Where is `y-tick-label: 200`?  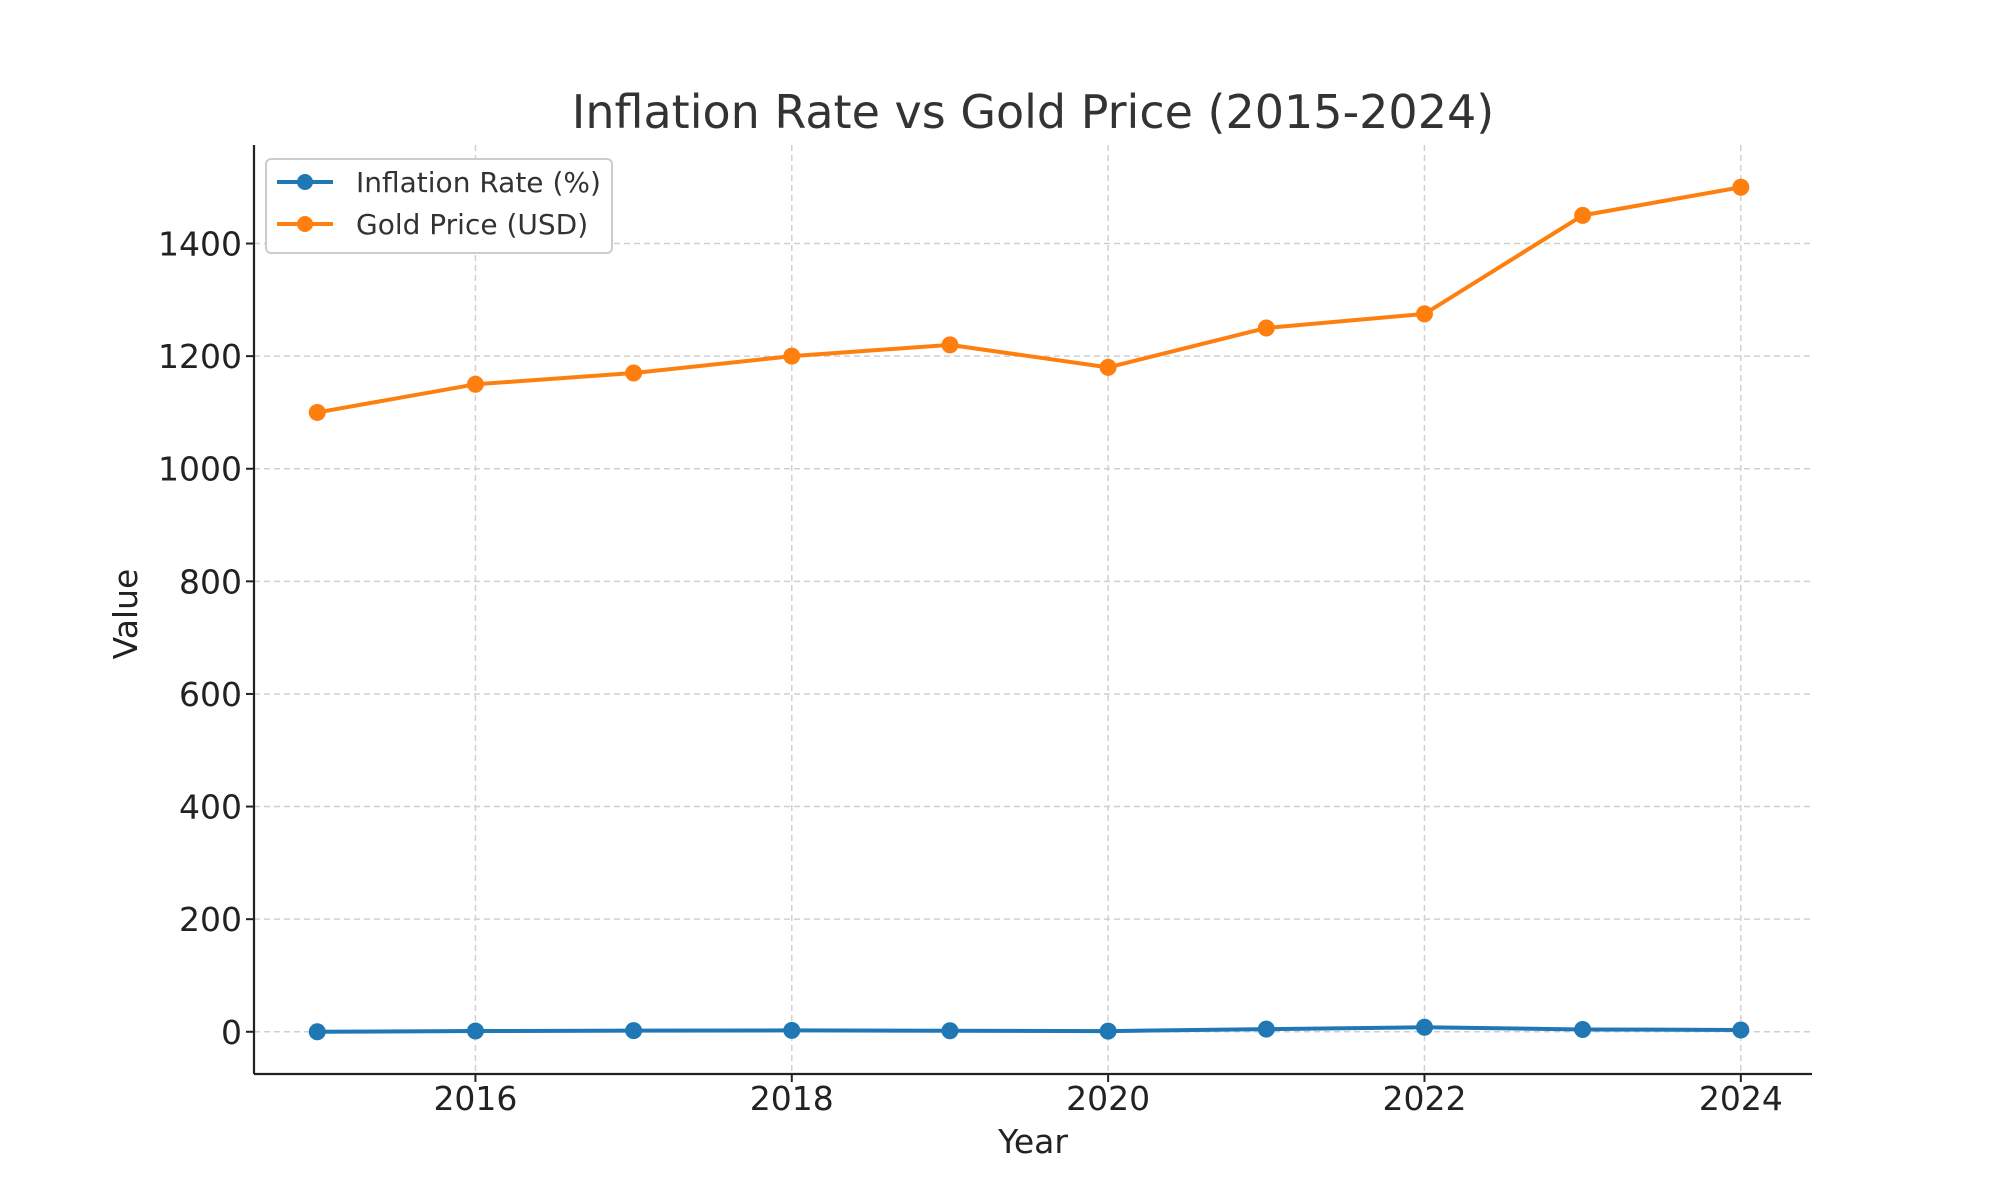 y-tick-label: 200 is located at coordinates (210, 919).